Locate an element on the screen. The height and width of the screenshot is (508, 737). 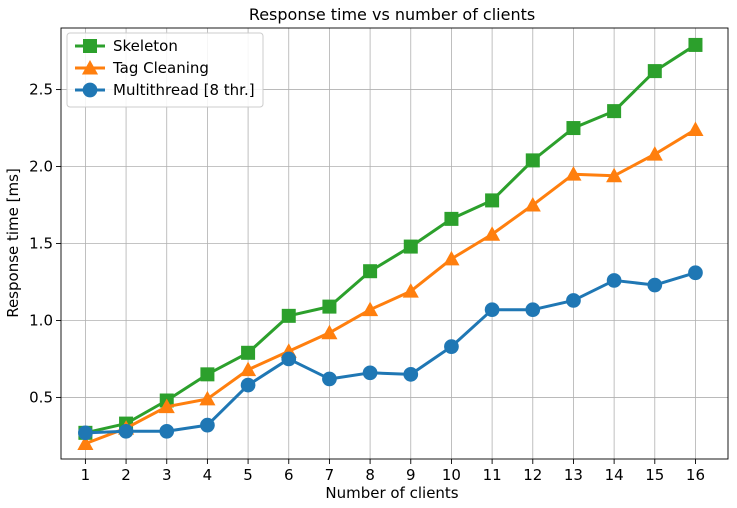
x-tick-label: 6 is located at coordinates (289, 475).